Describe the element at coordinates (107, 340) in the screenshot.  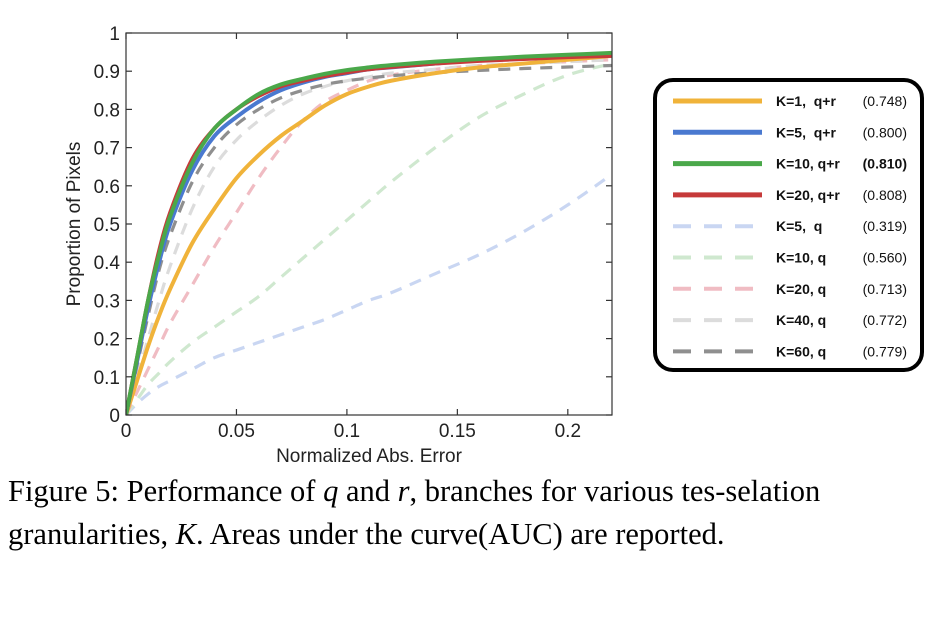
I see `y-tick-label: 0.2` at that location.